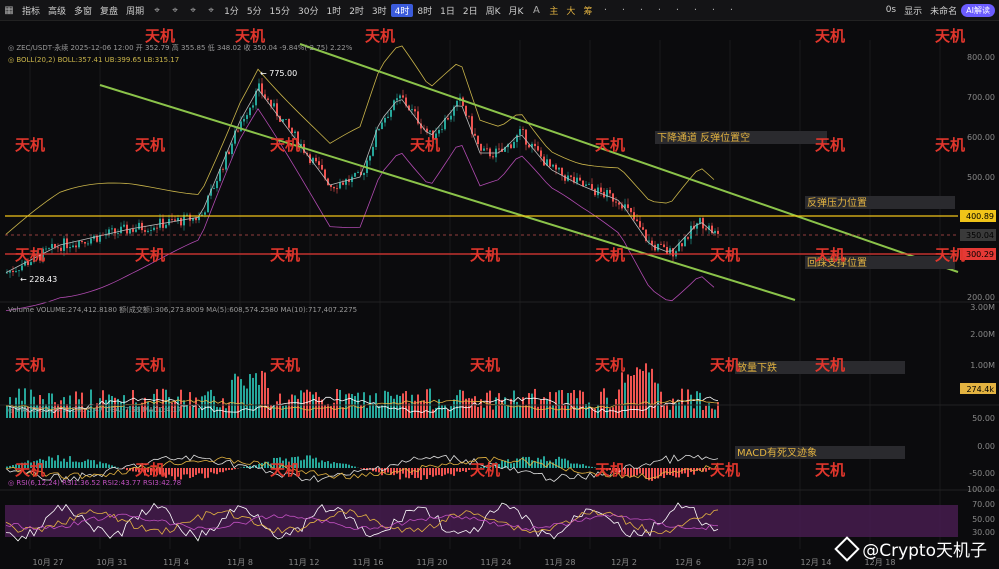 The width and height of the screenshot is (999, 569). What do you see at coordinates (447, 11) in the screenshot?
I see `toolbar-item-14: 1日` at bounding box center [447, 11].